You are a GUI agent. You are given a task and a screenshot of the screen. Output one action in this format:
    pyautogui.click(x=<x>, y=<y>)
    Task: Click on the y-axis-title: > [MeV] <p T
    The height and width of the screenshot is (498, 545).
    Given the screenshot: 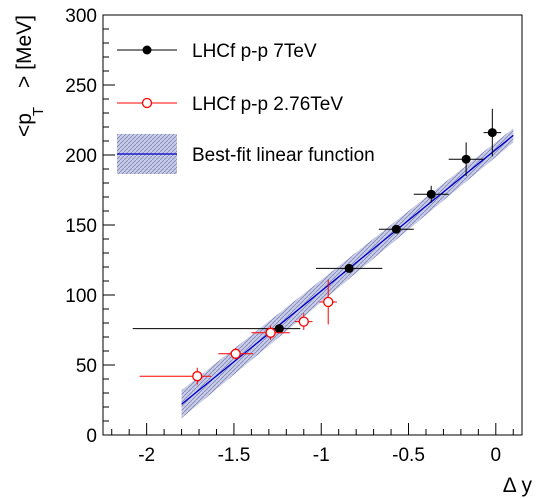 What is the action you would take?
    pyautogui.click(x=30, y=76)
    